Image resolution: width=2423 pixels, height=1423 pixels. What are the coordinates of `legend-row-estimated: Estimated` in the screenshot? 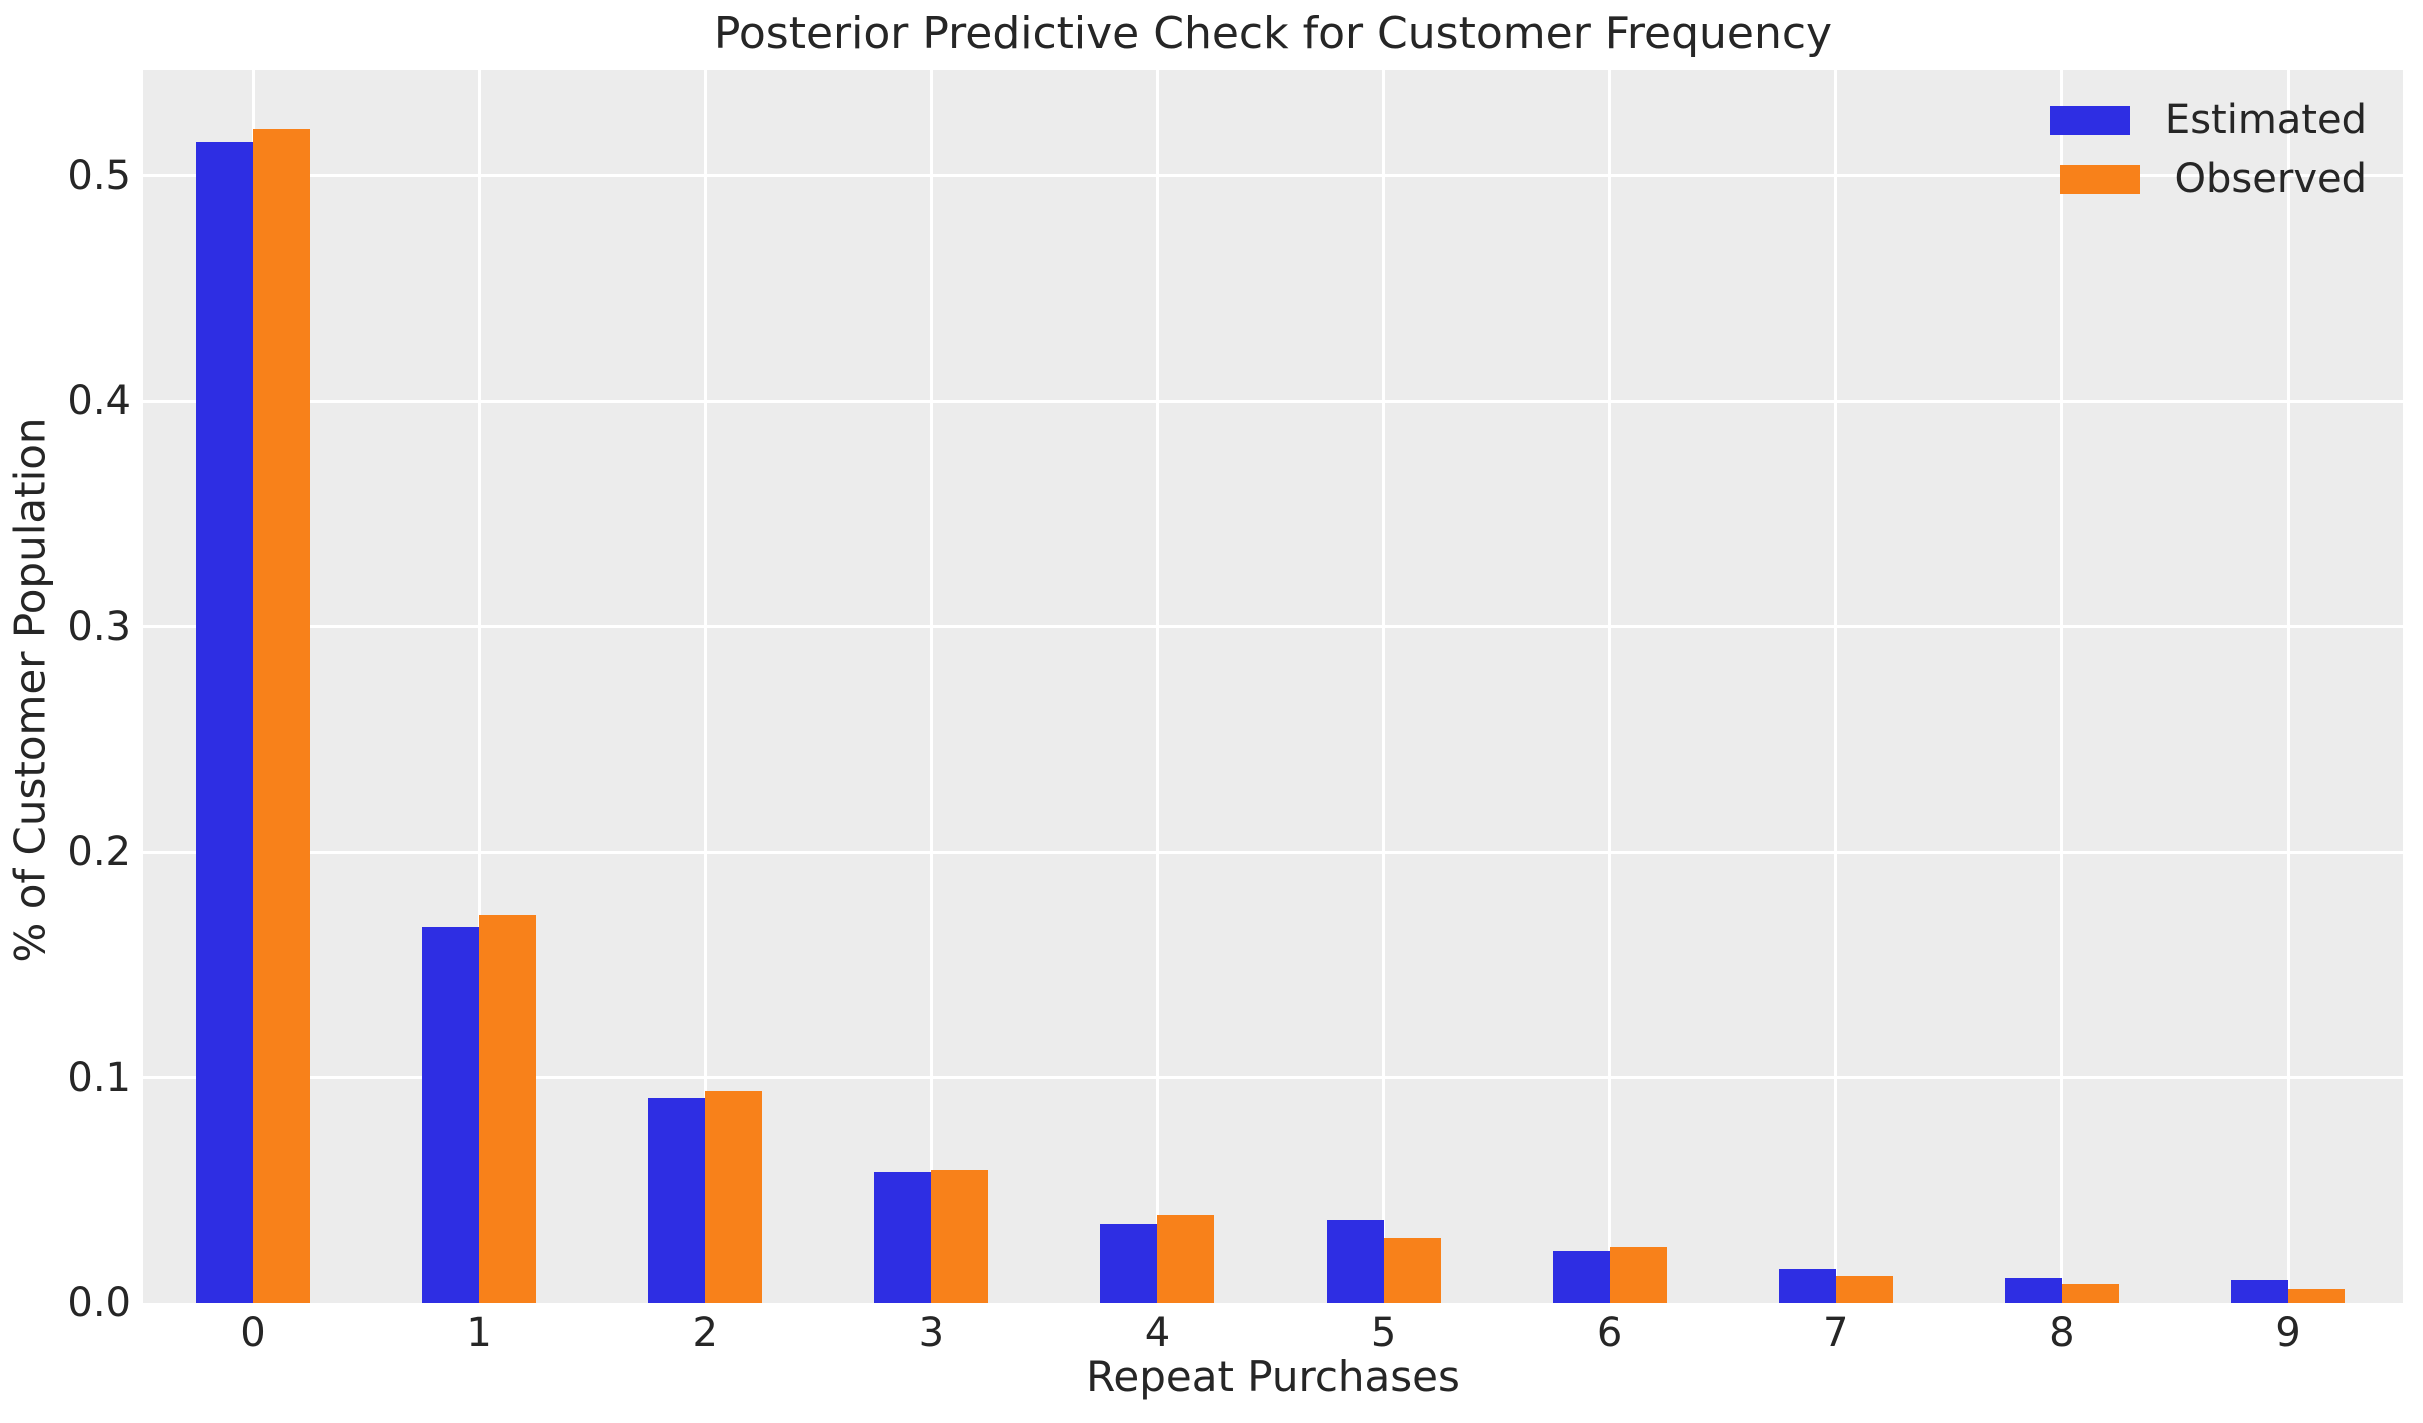 It's located at (2208, 120).